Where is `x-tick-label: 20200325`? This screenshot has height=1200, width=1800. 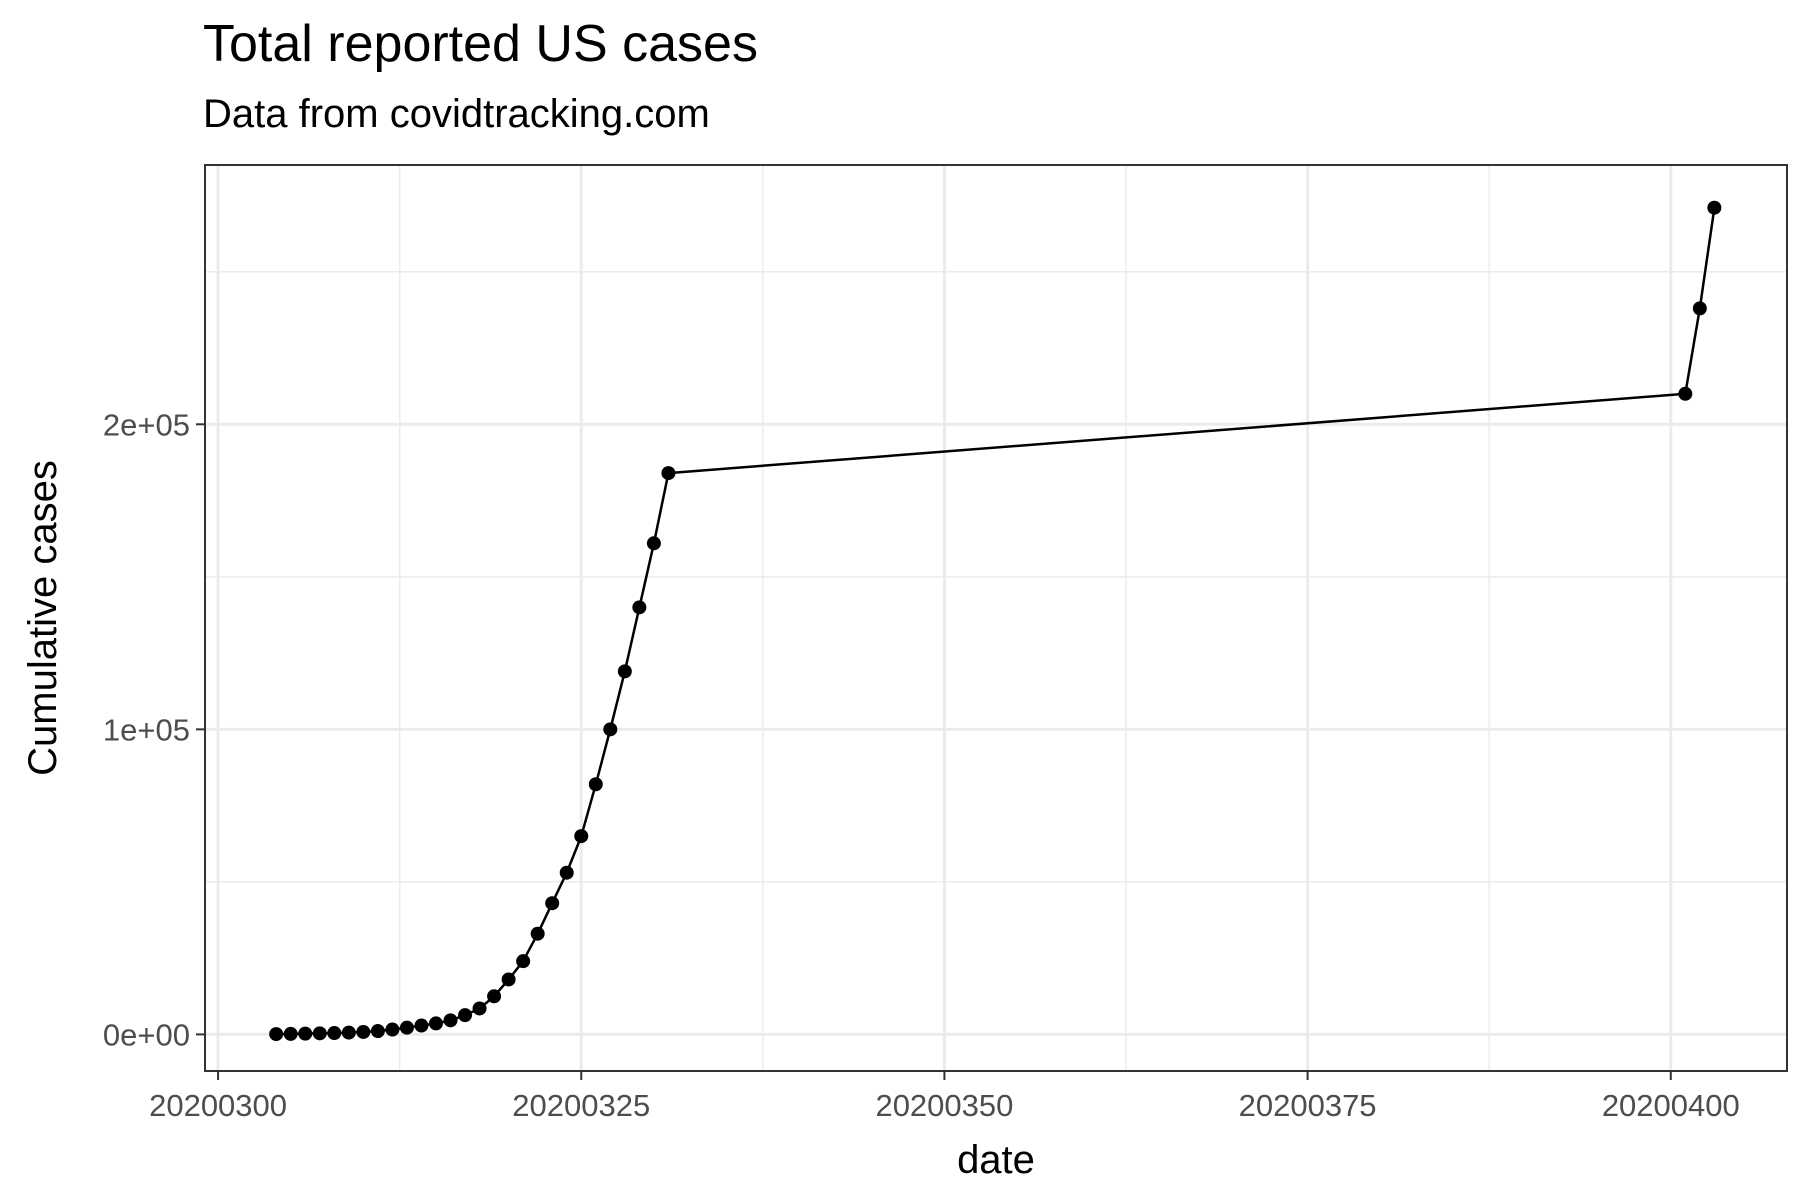 x-tick-label: 20200325 is located at coordinates (581, 1105).